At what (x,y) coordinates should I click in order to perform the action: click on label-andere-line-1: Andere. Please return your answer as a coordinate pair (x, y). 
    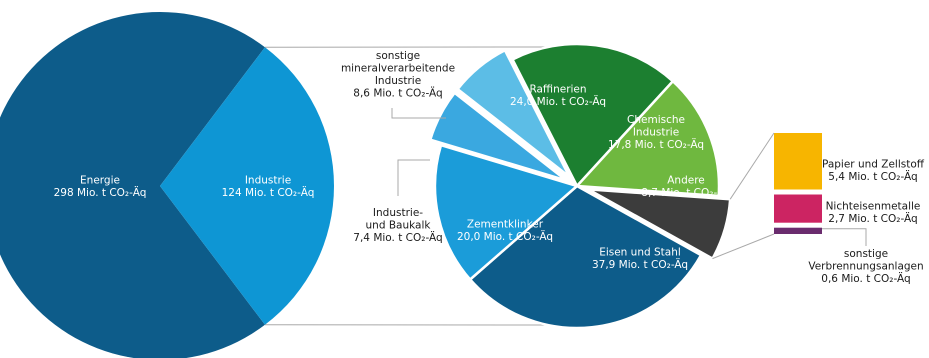
    Looking at the image, I should click on (686, 180).